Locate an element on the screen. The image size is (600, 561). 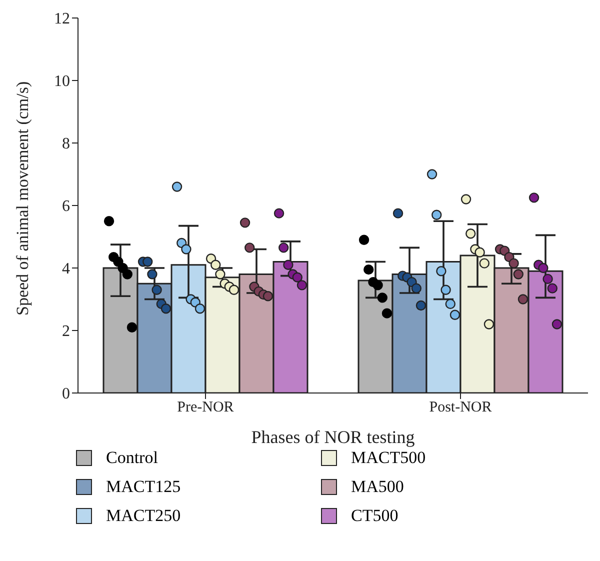
legend-label: Control is located at coordinates (132, 458).